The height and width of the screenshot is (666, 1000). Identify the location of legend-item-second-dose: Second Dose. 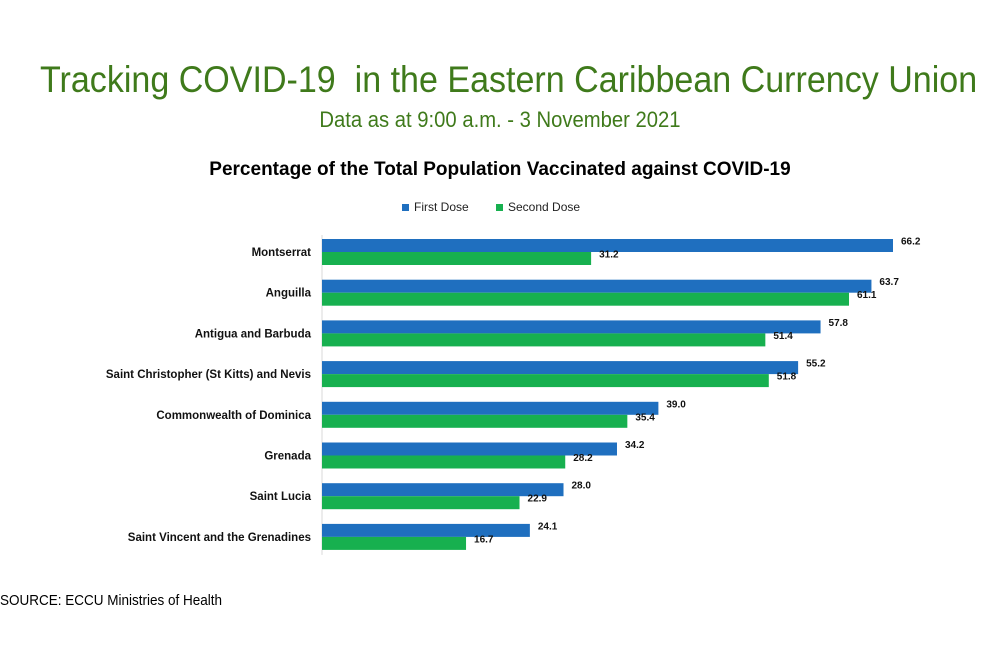
(538, 207).